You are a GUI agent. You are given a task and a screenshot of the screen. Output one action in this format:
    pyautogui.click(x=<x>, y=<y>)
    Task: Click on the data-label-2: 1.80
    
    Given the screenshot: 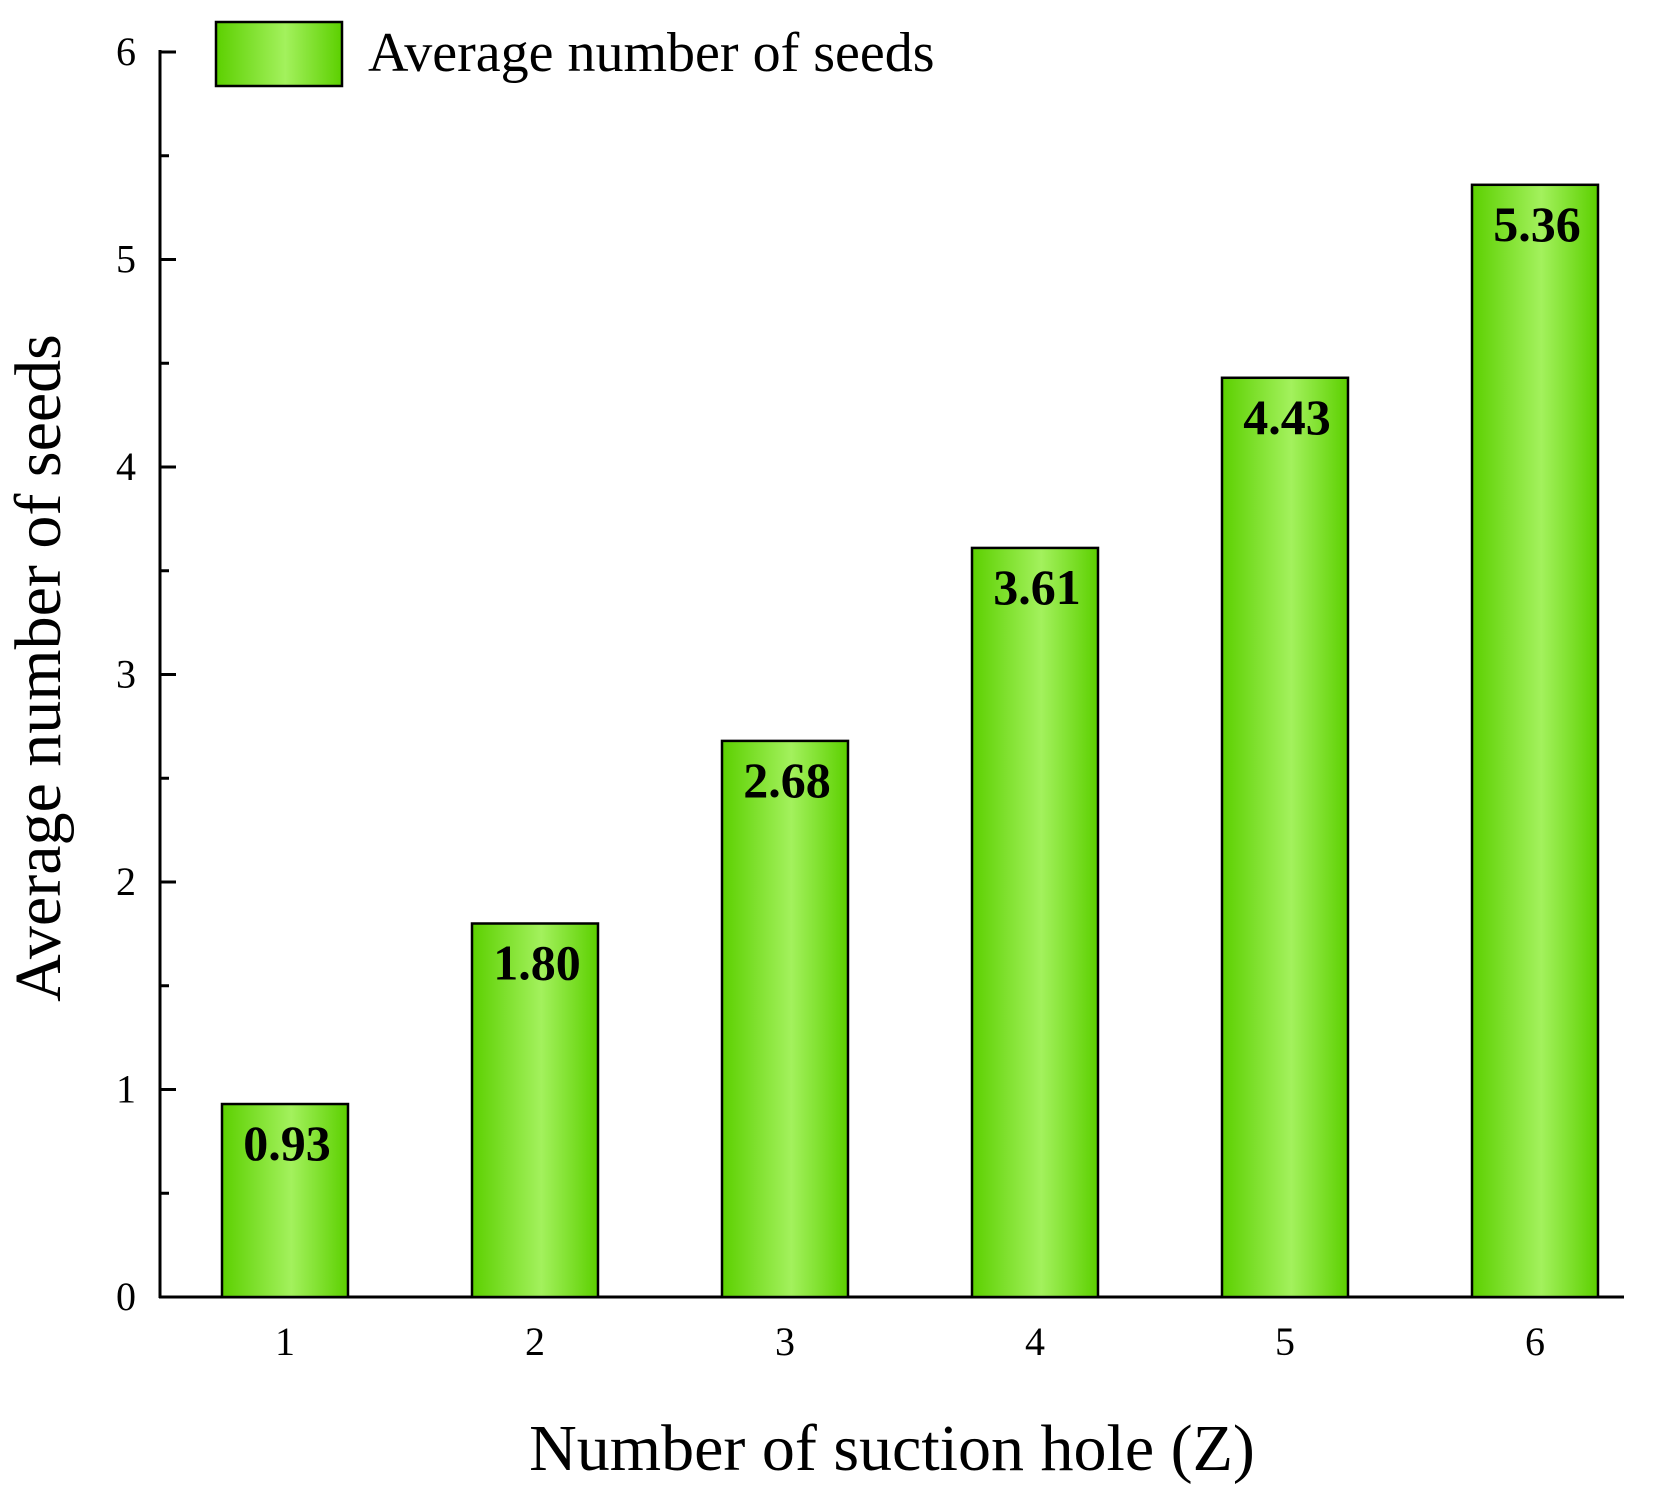 What is the action you would take?
    pyautogui.click(x=537, y=963)
    